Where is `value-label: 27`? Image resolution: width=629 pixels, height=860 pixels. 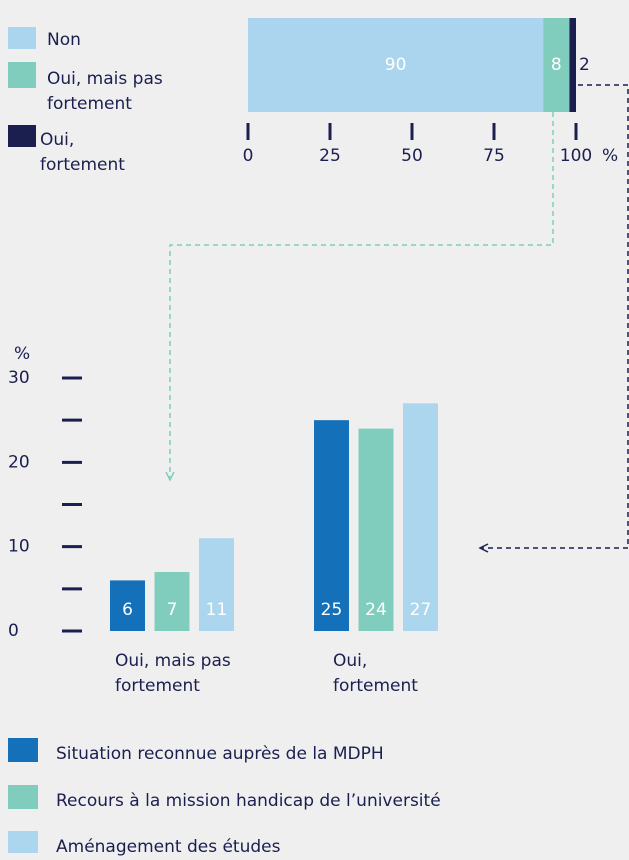 value-label: 27 is located at coordinates (421, 610).